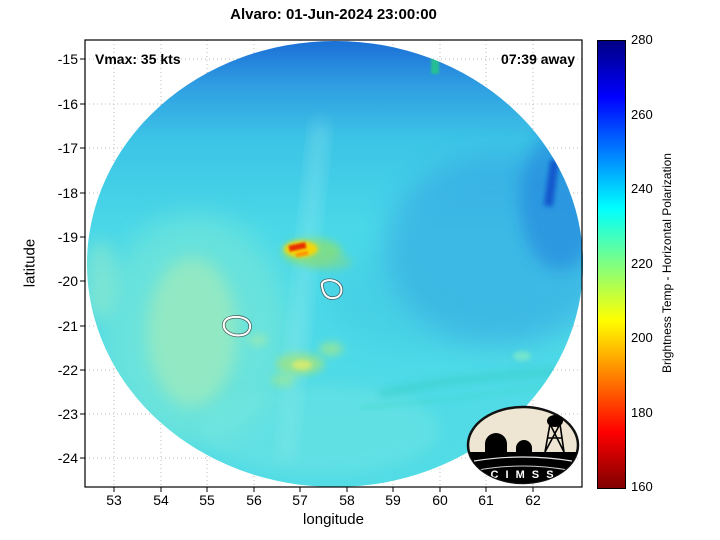 The image size is (720, 540). Describe the element at coordinates (642, 412) in the screenshot. I see `colorbar-tick-label: 180` at that location.